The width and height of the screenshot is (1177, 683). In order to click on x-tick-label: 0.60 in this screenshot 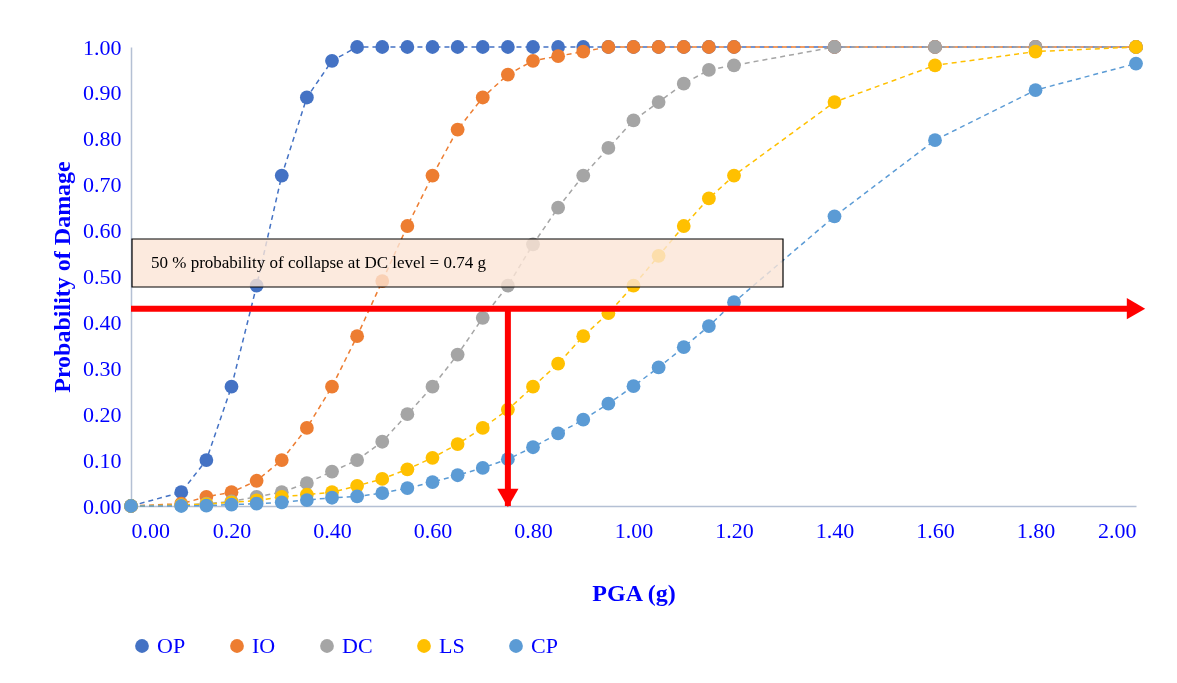, I will do `click(433, 530)`.